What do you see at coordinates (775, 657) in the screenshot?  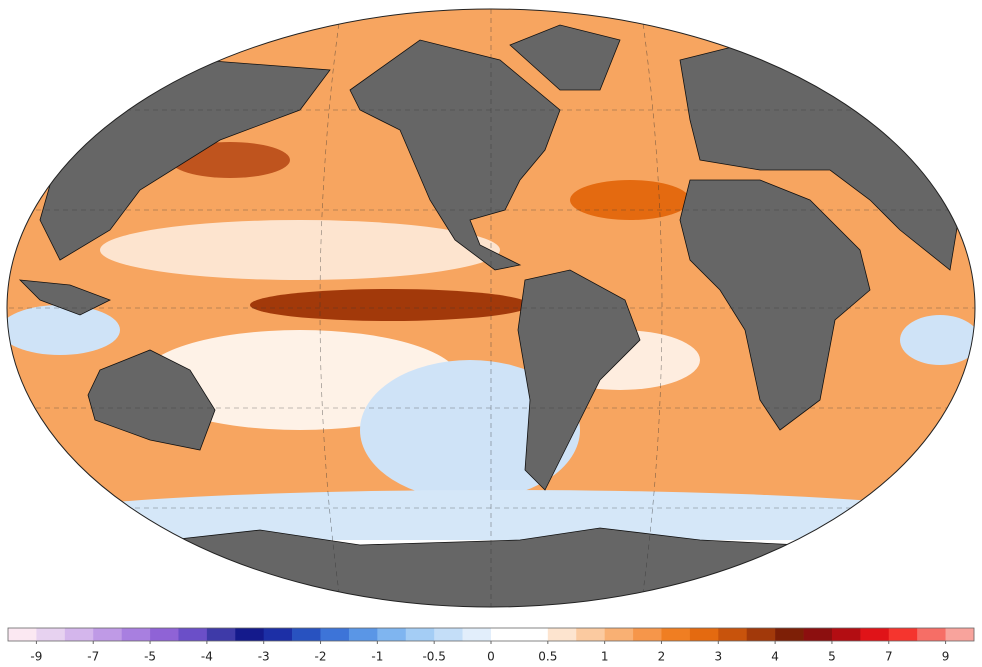 I see `colorbar-tick-label: 4` at bounding box center [775, 657].